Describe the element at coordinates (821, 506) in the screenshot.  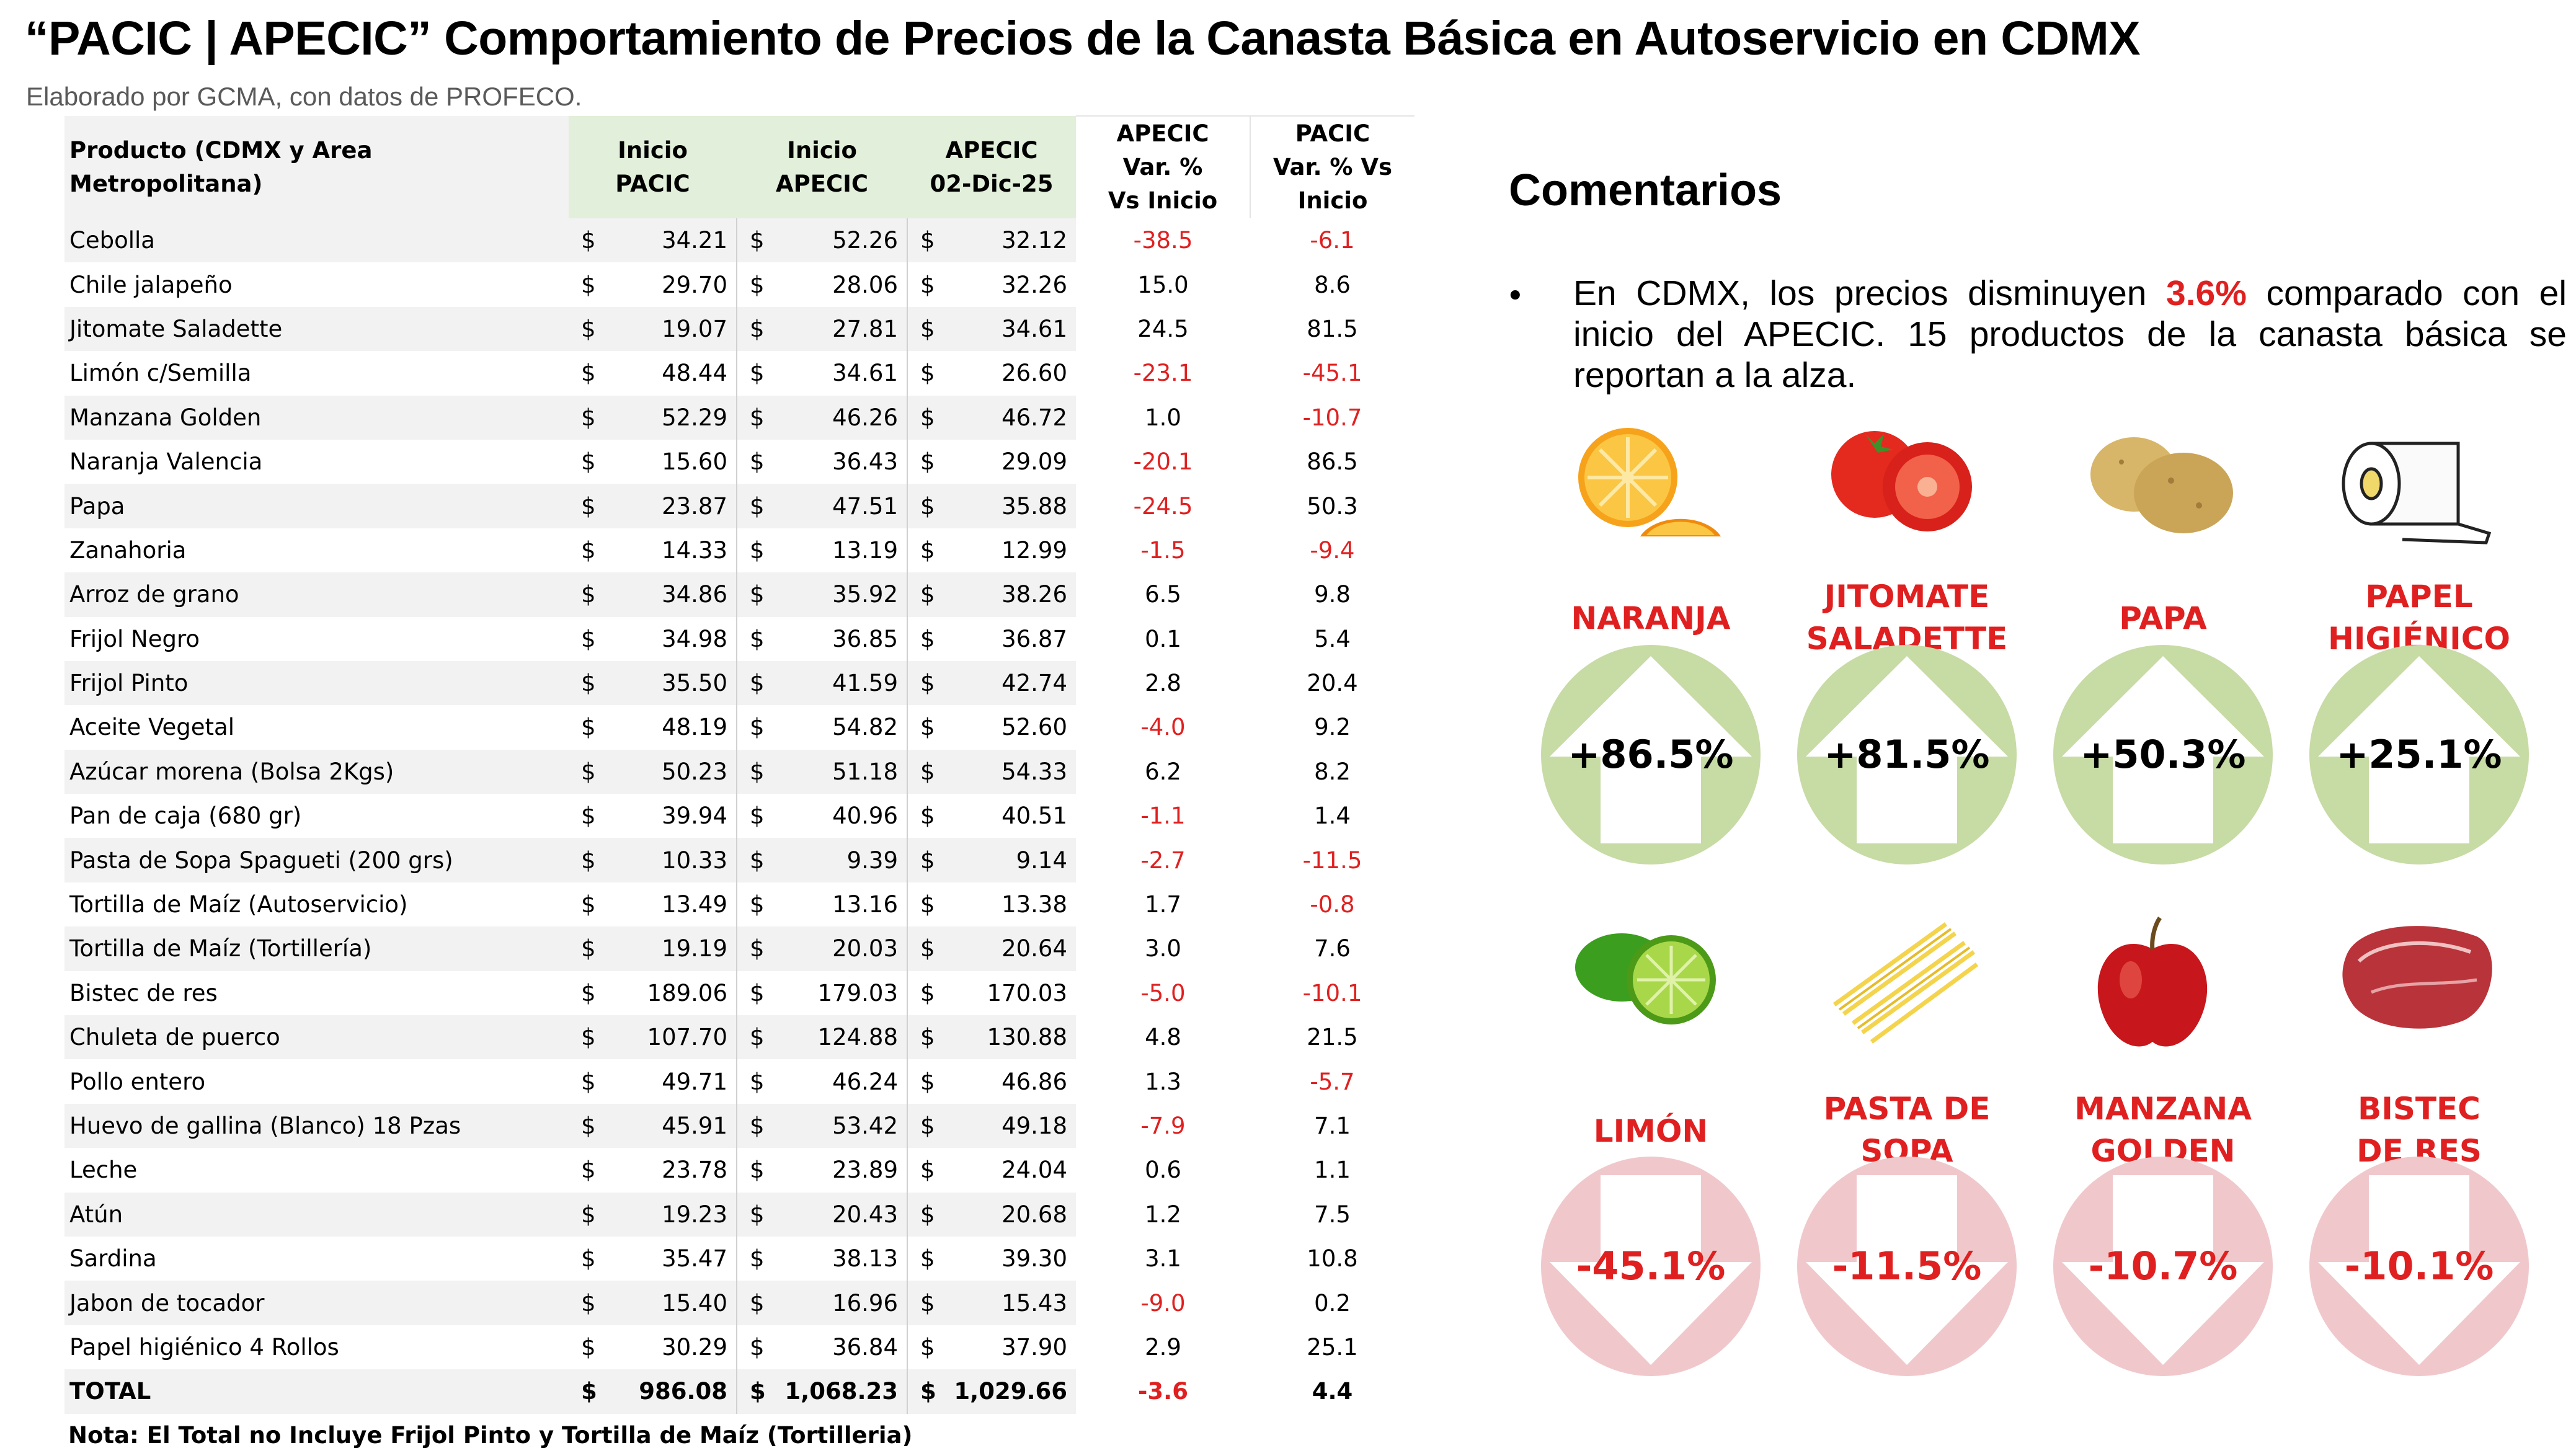
I see `inicio-apecic-cell: $47.51` at that location.